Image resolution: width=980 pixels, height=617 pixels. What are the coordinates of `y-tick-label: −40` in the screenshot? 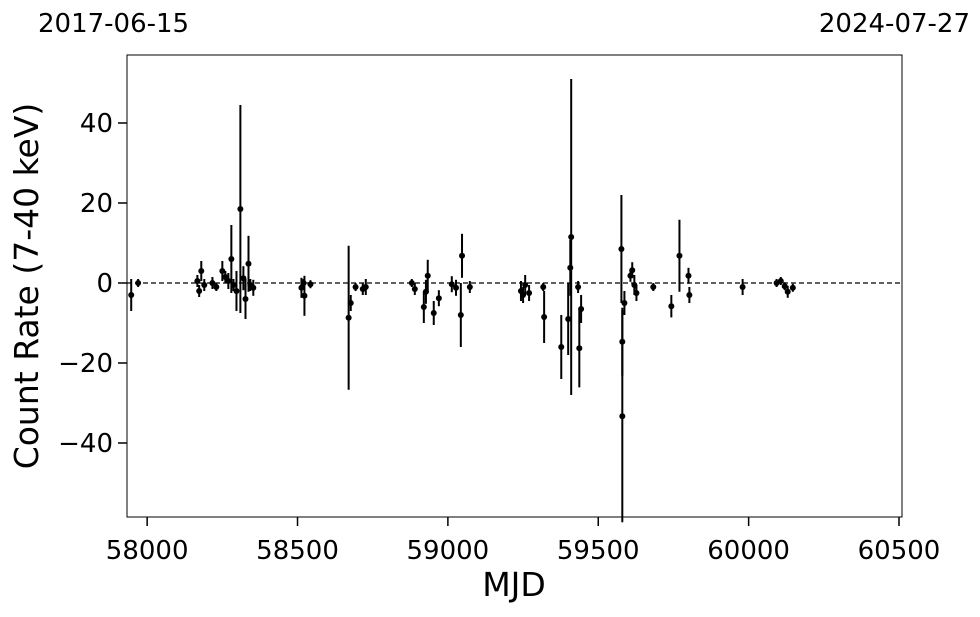 It's located at (85, 444).